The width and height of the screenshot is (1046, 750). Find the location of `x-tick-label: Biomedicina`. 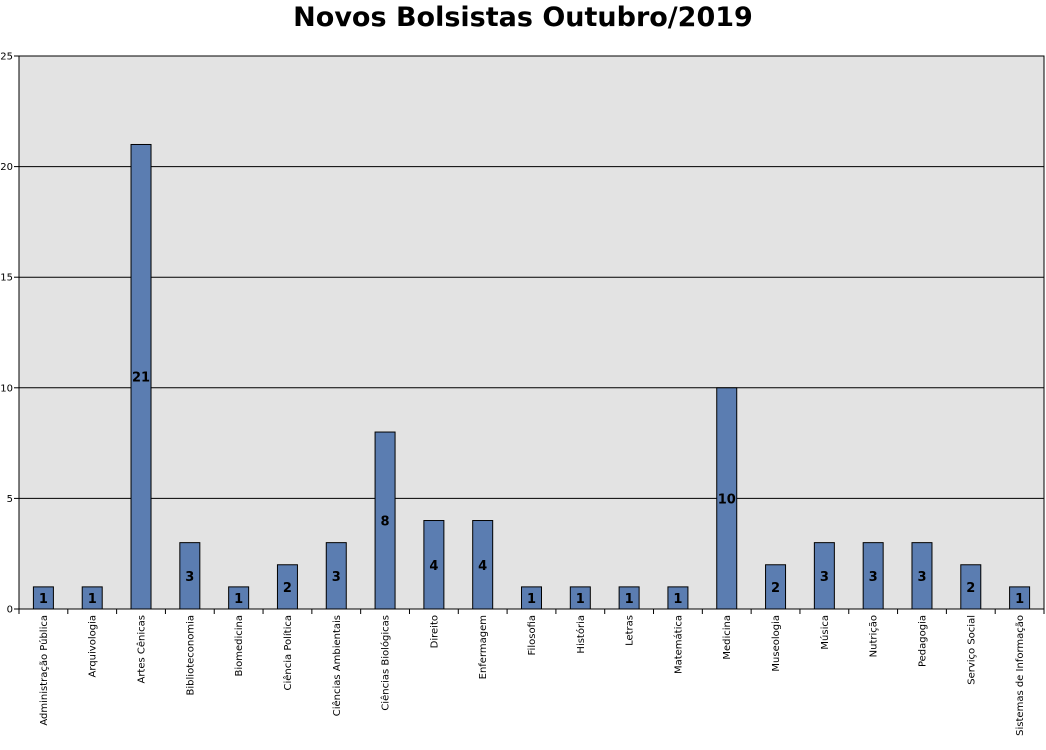

x-tick-label: Biomedicina is located at coordinates (239, 646).